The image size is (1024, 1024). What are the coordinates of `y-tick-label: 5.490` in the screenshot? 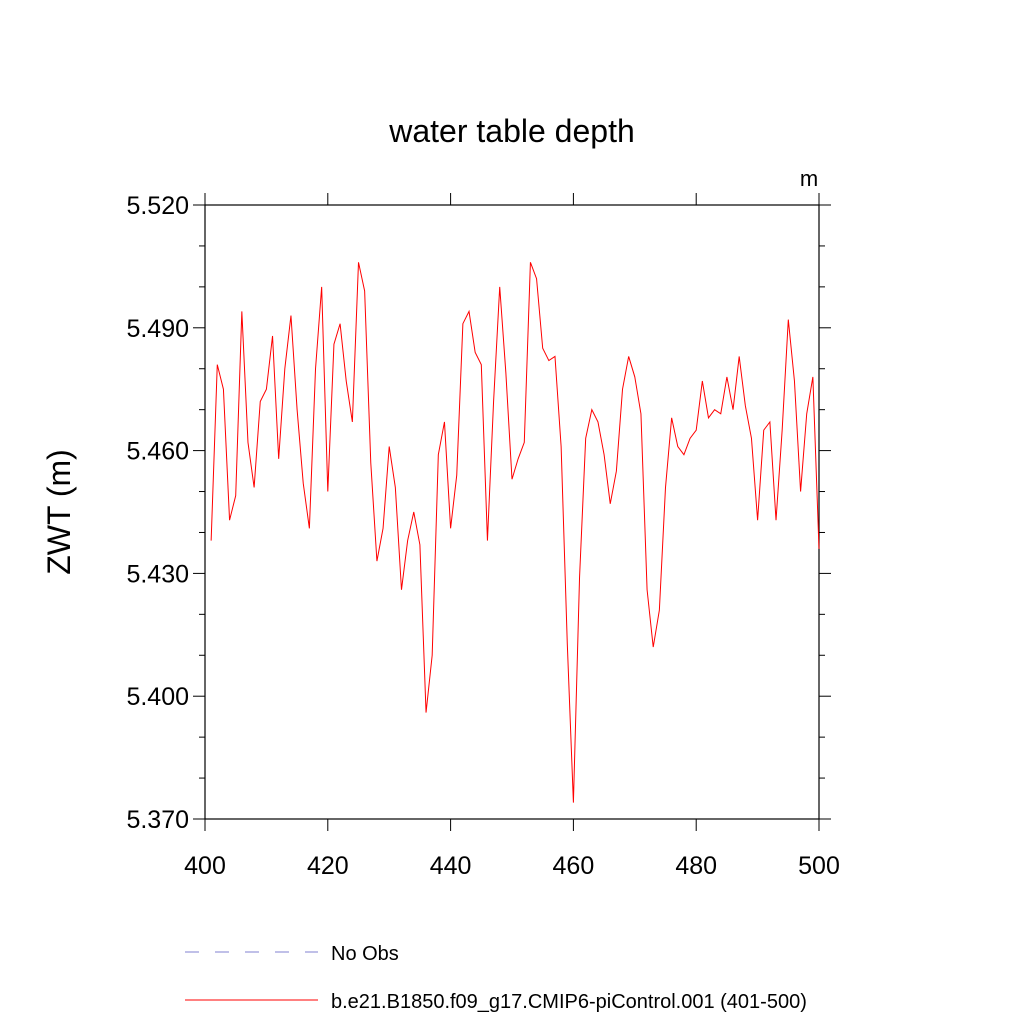 It's located at (157, 329).